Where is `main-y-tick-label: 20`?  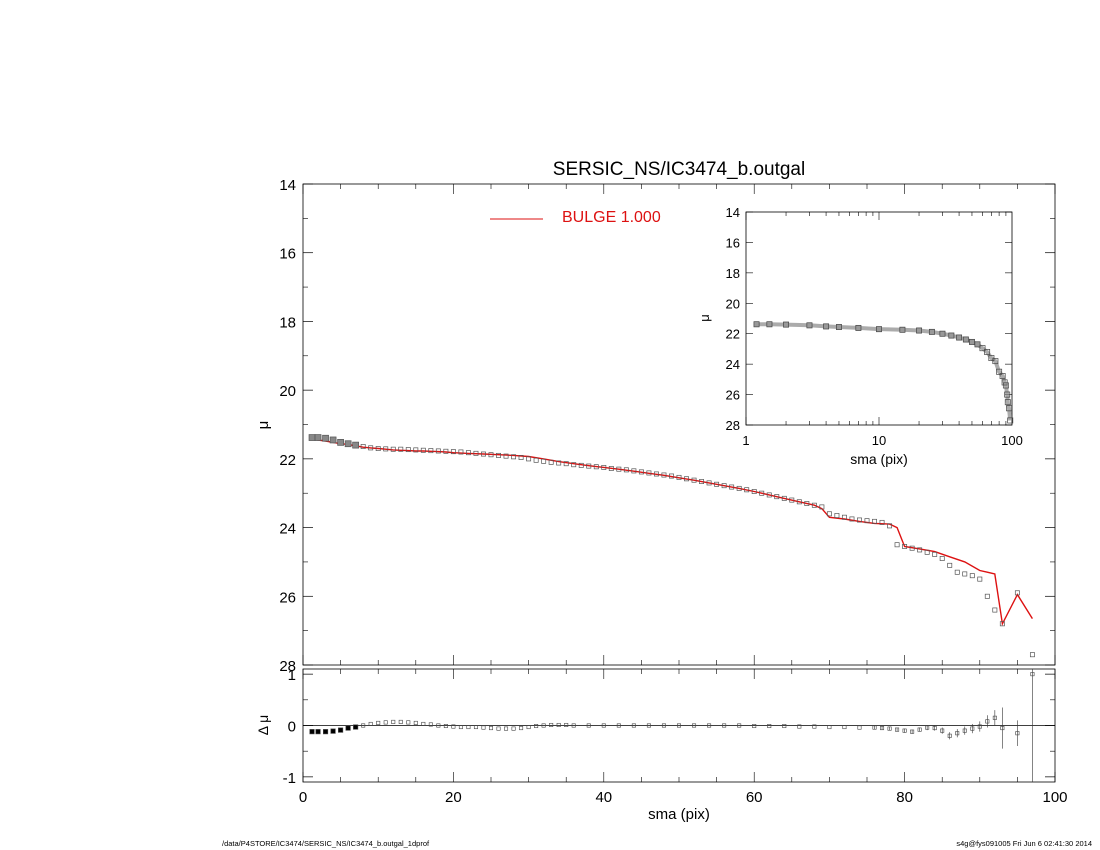
main-y-tick-label: 20 is located at coordinates (287, 391).